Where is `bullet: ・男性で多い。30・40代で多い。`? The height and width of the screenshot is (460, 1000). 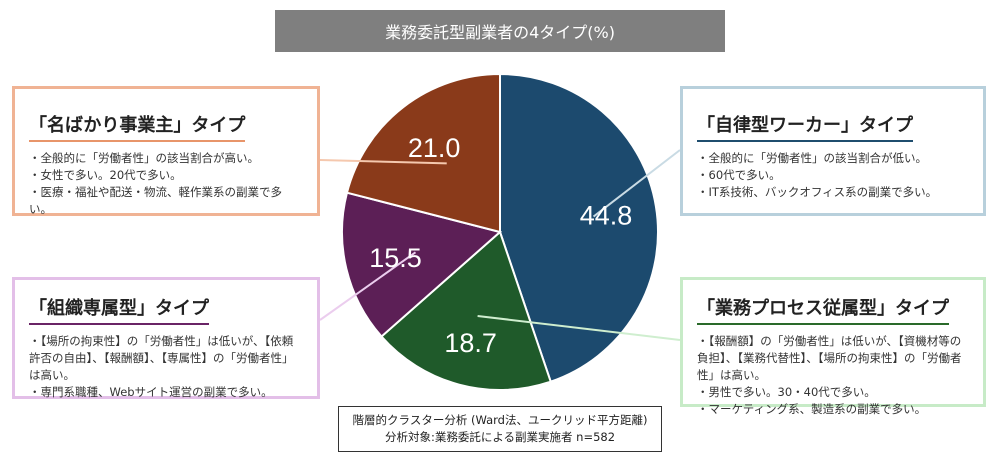
bullet: ・男性で多い。30・40代で多い。 is located at coordinates (786, 392).